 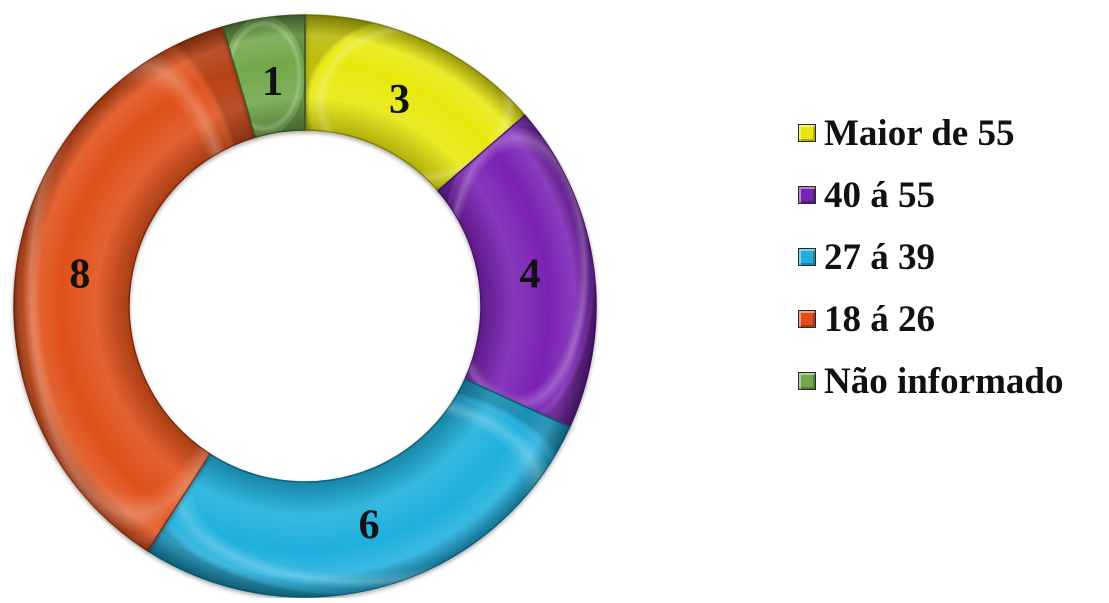 I want to click on legend-item-maior-de-55: Maior de 55, so click(x=930, y=133).